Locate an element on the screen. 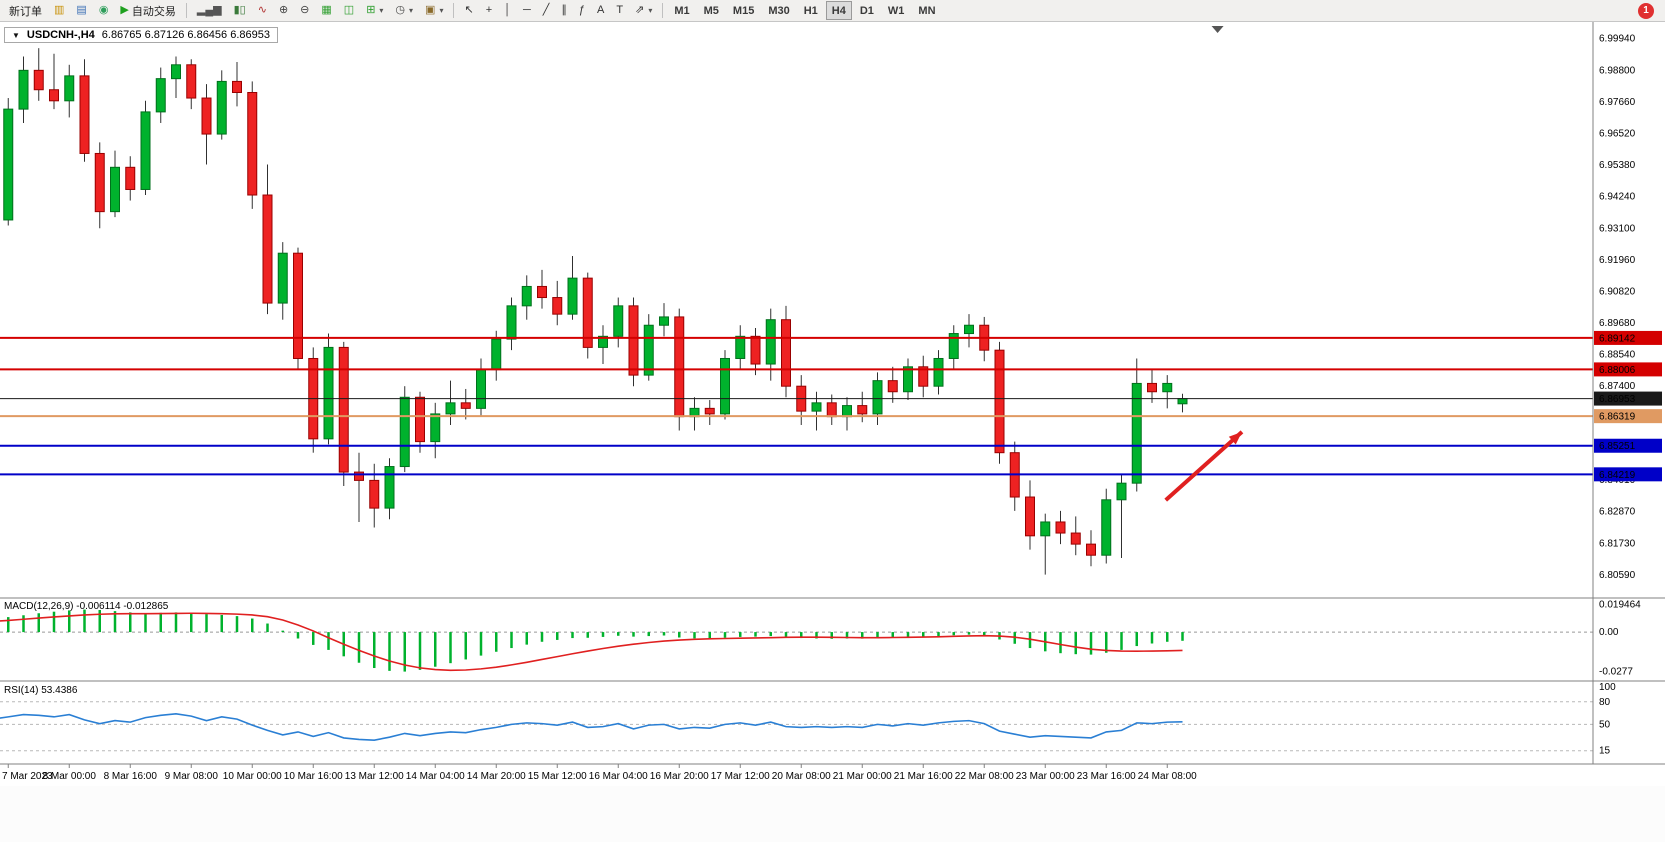 The width and height of the screenshot is (1665, 842). time-scale is located at coordinates (832, 775).